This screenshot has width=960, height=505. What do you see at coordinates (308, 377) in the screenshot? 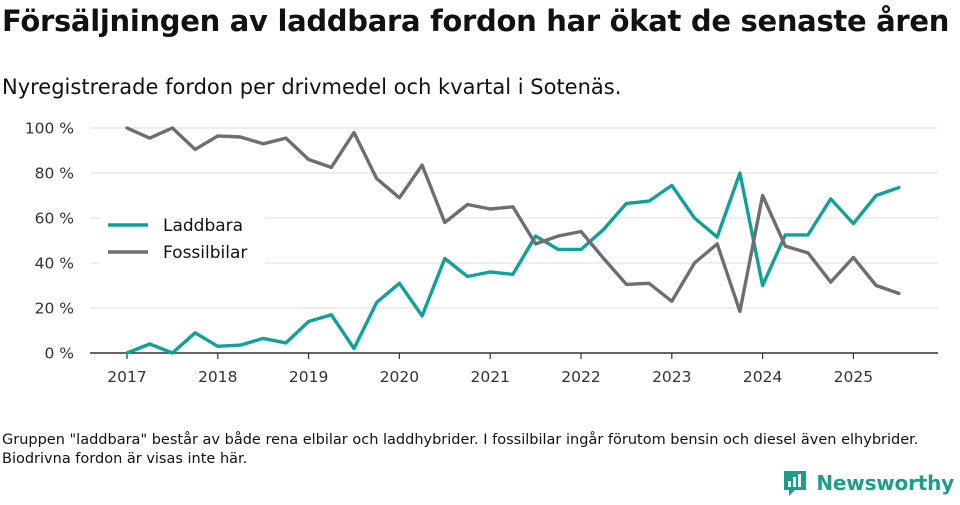
I see `x-tick-label: 2019` at bounding box center [308, 377].